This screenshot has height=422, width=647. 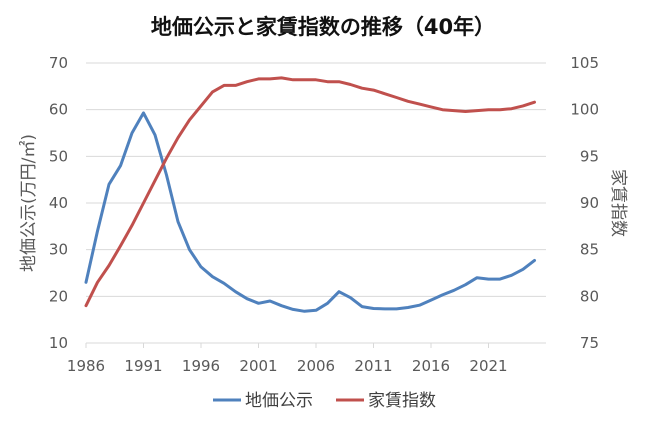 I want to click on legend: 地価公示 家賃指数, so click(x=324, y=401).